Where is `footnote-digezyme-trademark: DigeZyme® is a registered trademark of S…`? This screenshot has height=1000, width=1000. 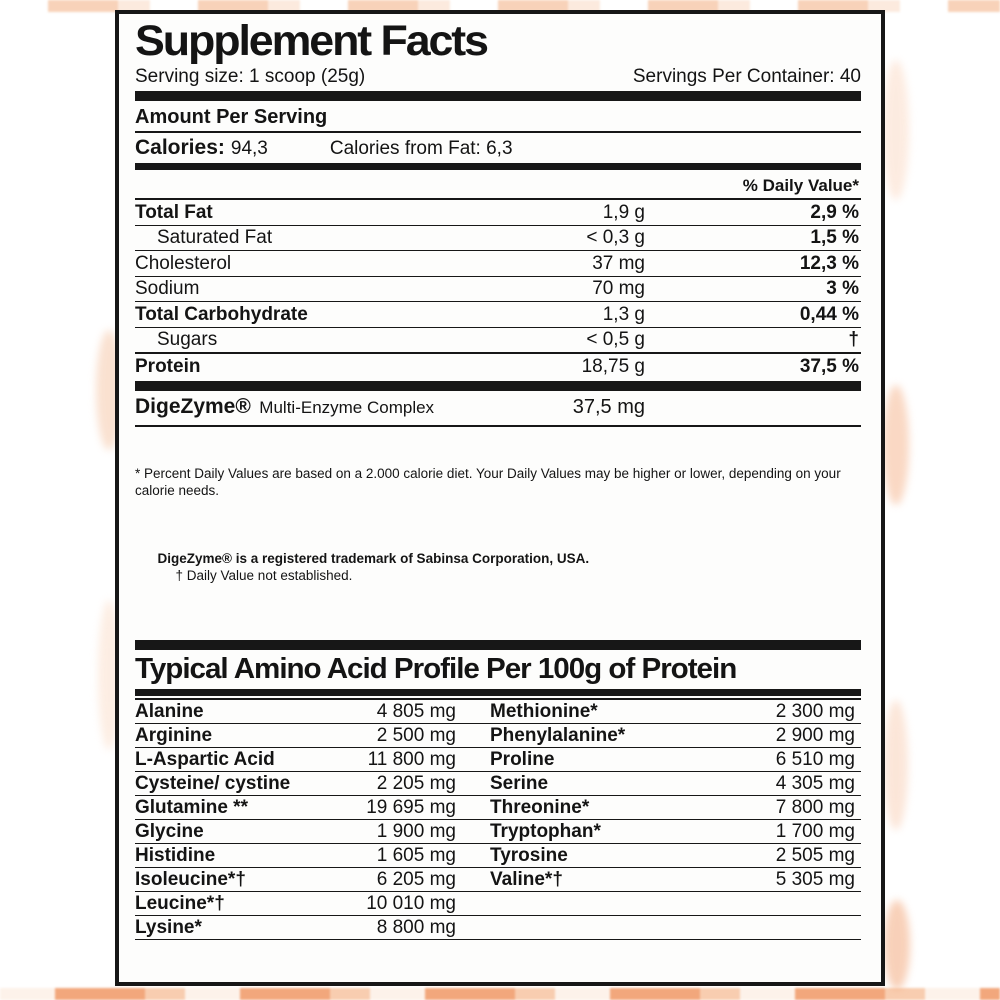
footnote-digezyme-trademark: DigeZyme® is a registered trademark of S… is located at coordinates (373, 558).